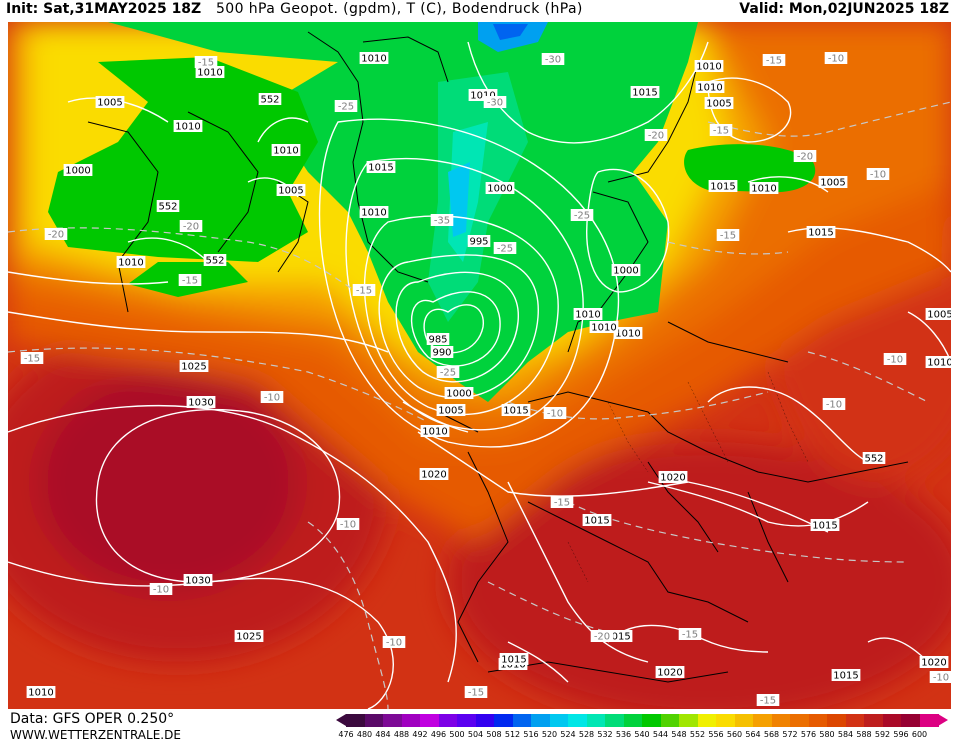  What do you see at coordinates (198, 580) in the screenshot?
I see `pressure-label: 1030` at bounding box center [198, 580].